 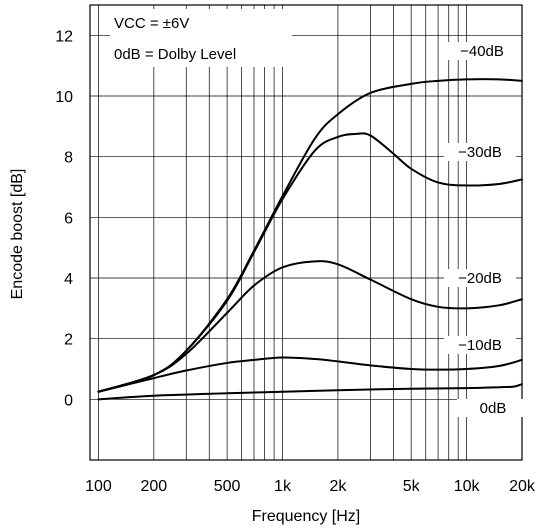 I want to click on x-tick-label: 10k, so click(x=467, y=486).